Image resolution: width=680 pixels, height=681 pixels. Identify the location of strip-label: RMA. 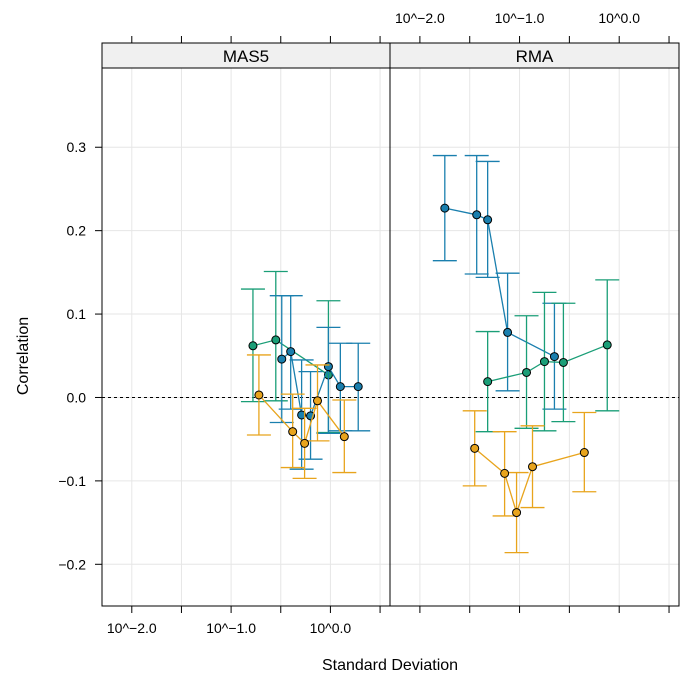
(535, 56).